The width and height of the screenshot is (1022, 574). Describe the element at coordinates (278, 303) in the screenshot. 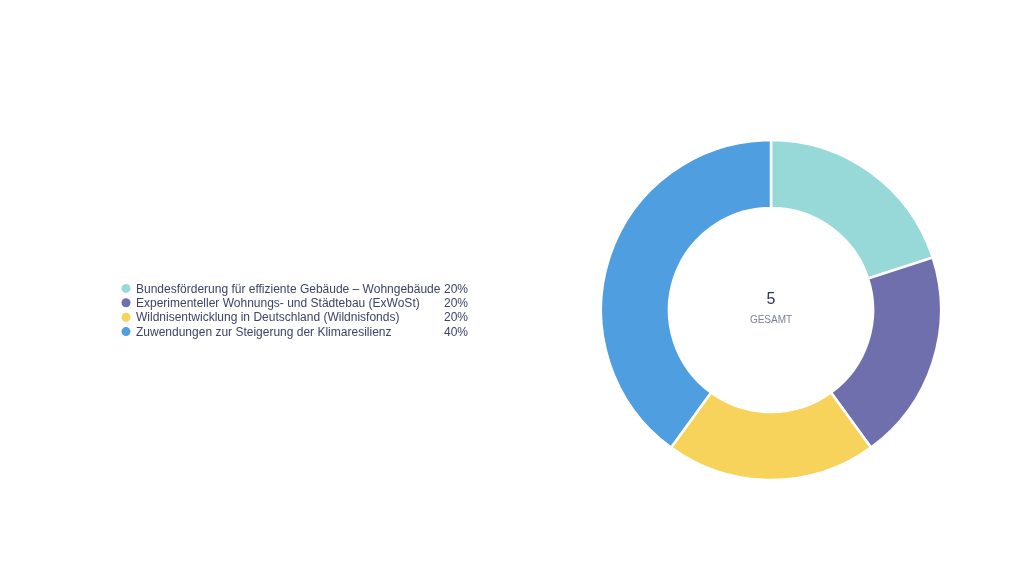

I see `legend-label: Experimenteller Wohnungs- und Städtebau (ExWoSt)` at that location.